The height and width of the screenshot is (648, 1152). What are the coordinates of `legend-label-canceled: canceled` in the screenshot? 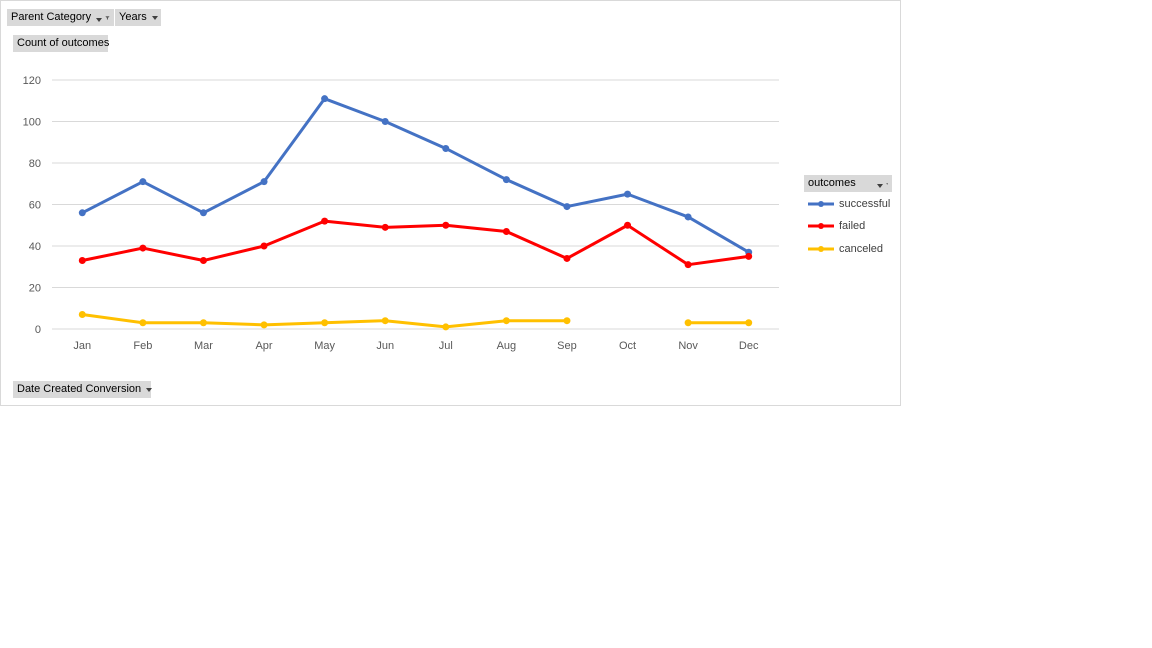 It's located at (861, 249).